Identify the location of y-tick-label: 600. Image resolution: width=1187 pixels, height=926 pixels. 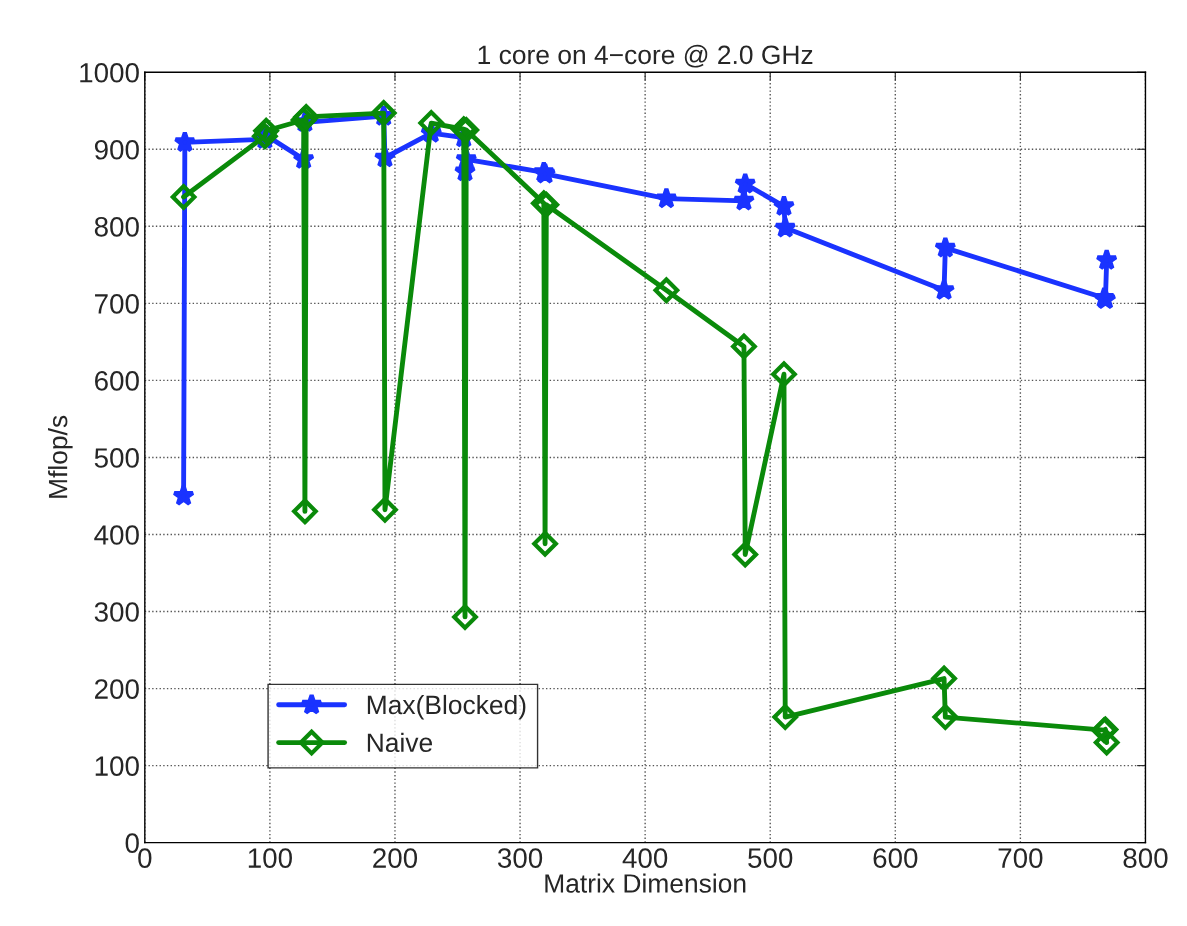
(117, 381).